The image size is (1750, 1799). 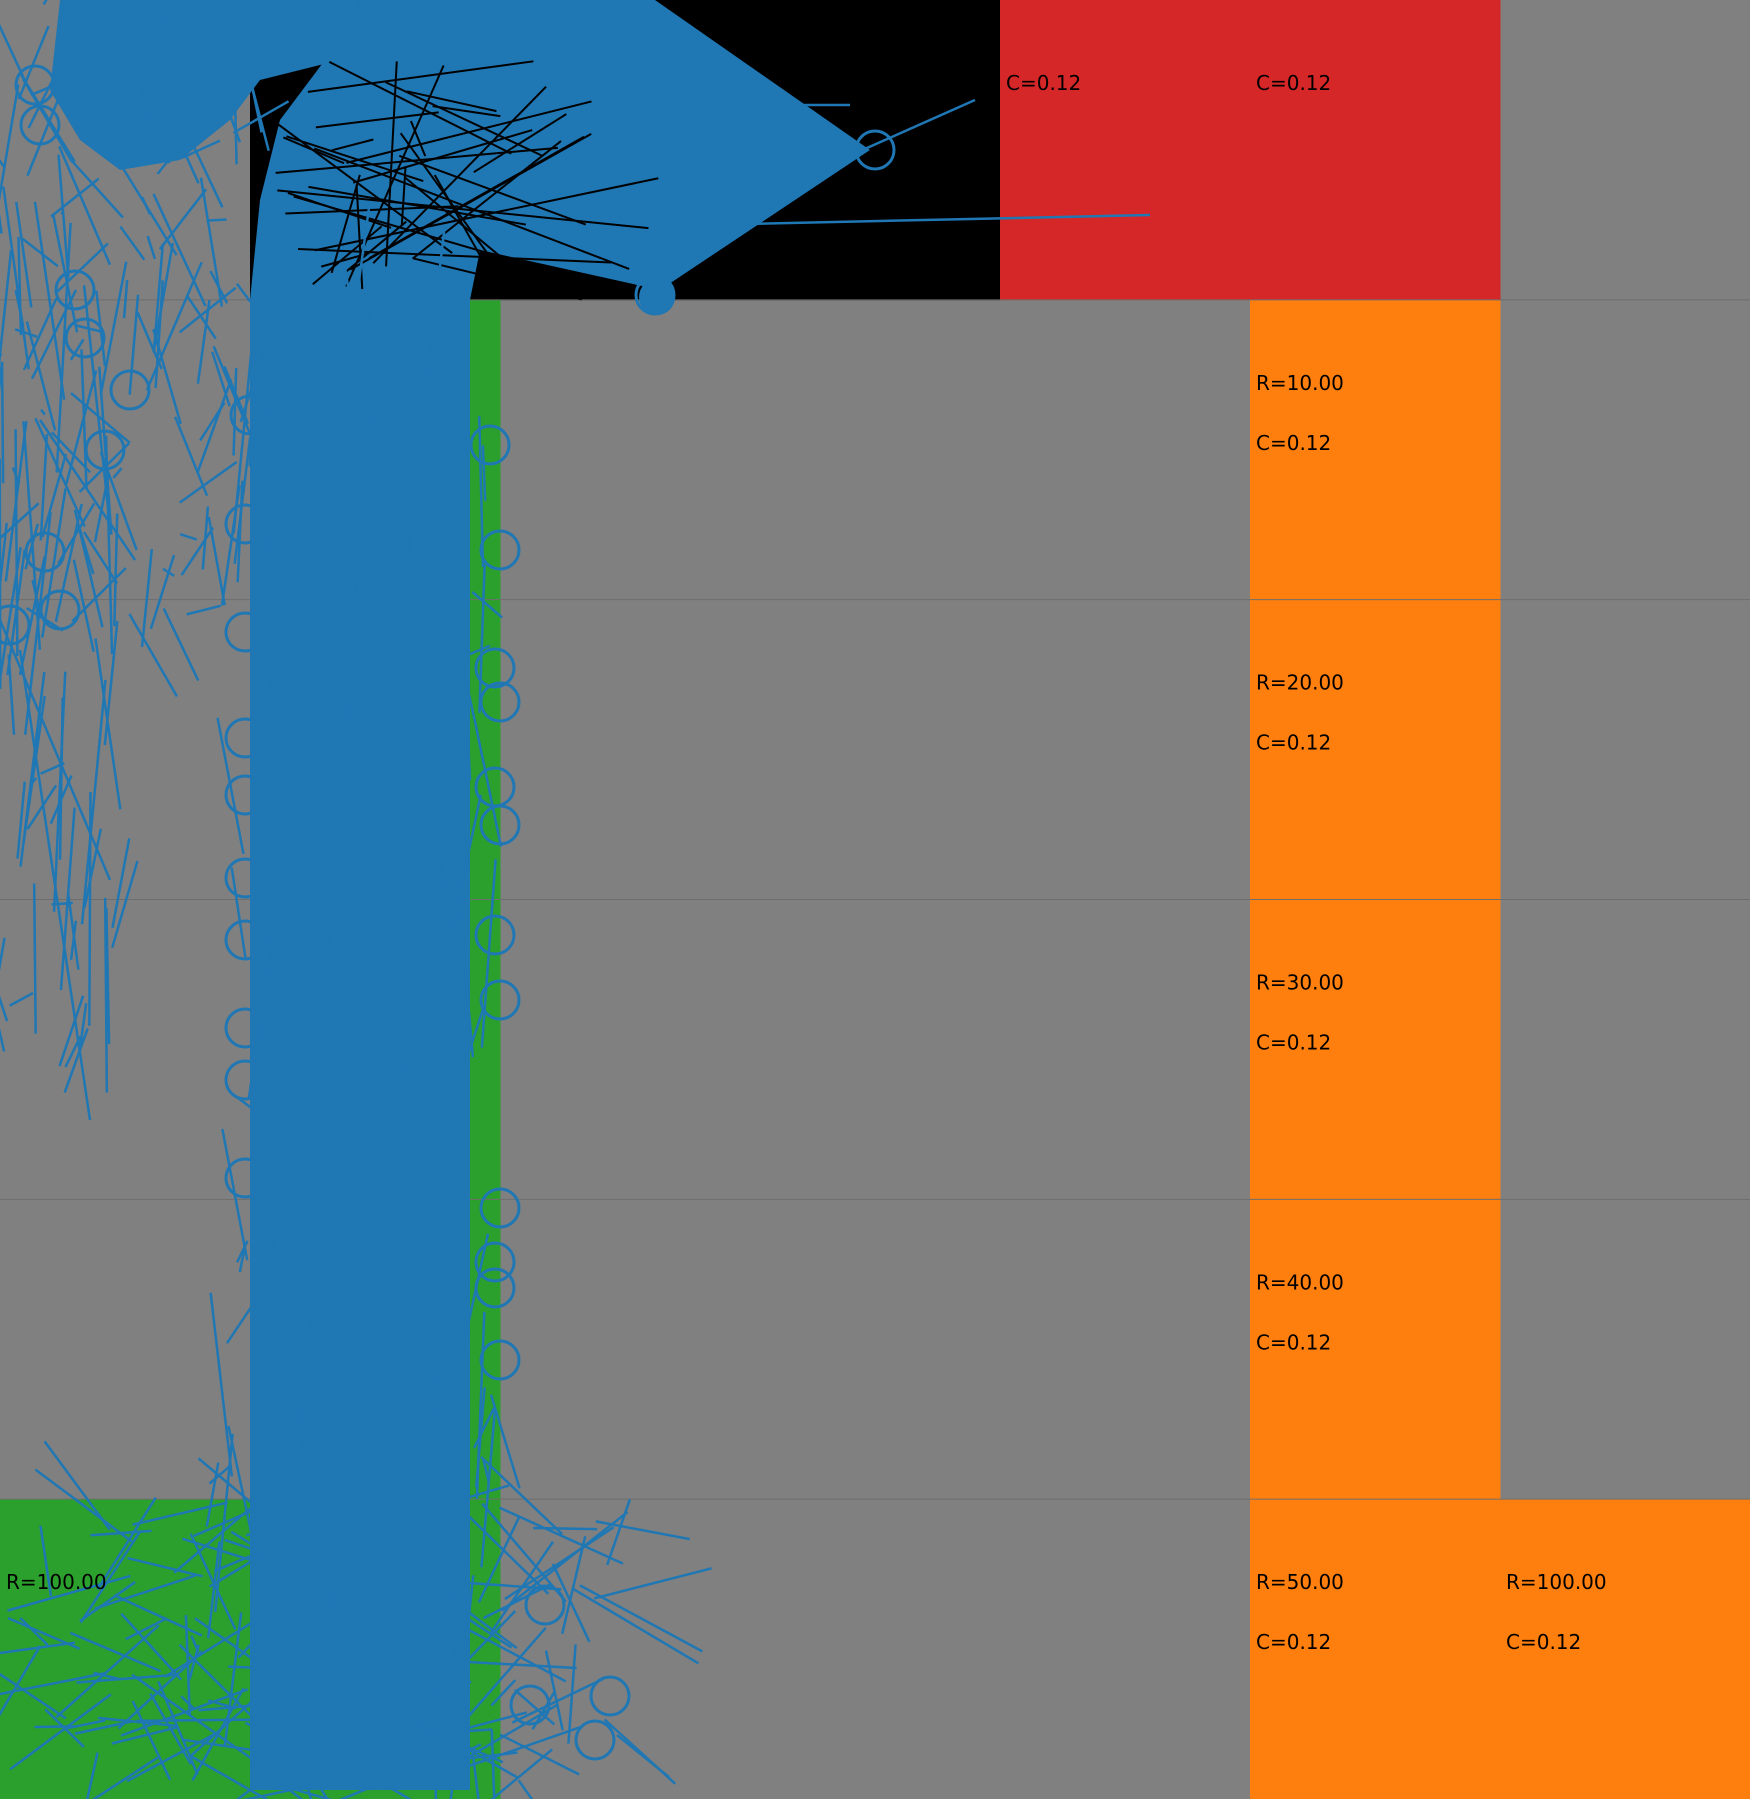 I want to click on cell-reward-r2c5, so click(x=1375, y=749).